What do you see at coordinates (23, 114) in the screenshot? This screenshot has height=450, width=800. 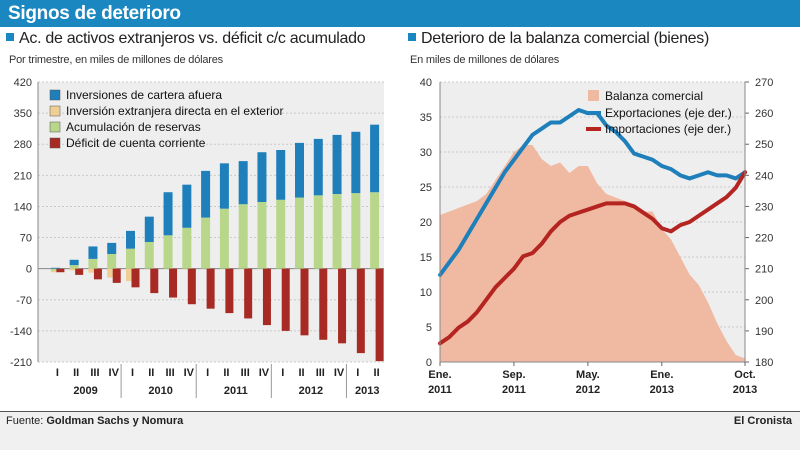 I see `y-tick-label: 350` at bounding box center [23, 114].